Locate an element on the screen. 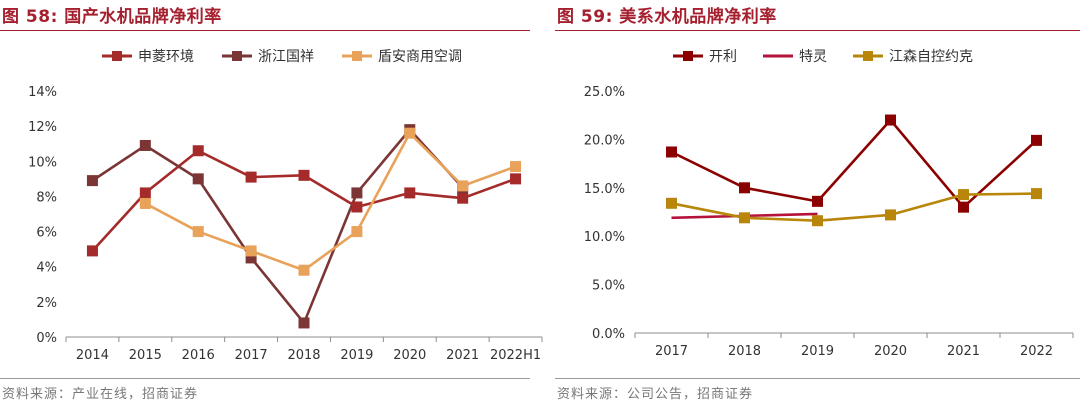  left-y-tick-label-7: 14% is located at coordinates (42, 92).